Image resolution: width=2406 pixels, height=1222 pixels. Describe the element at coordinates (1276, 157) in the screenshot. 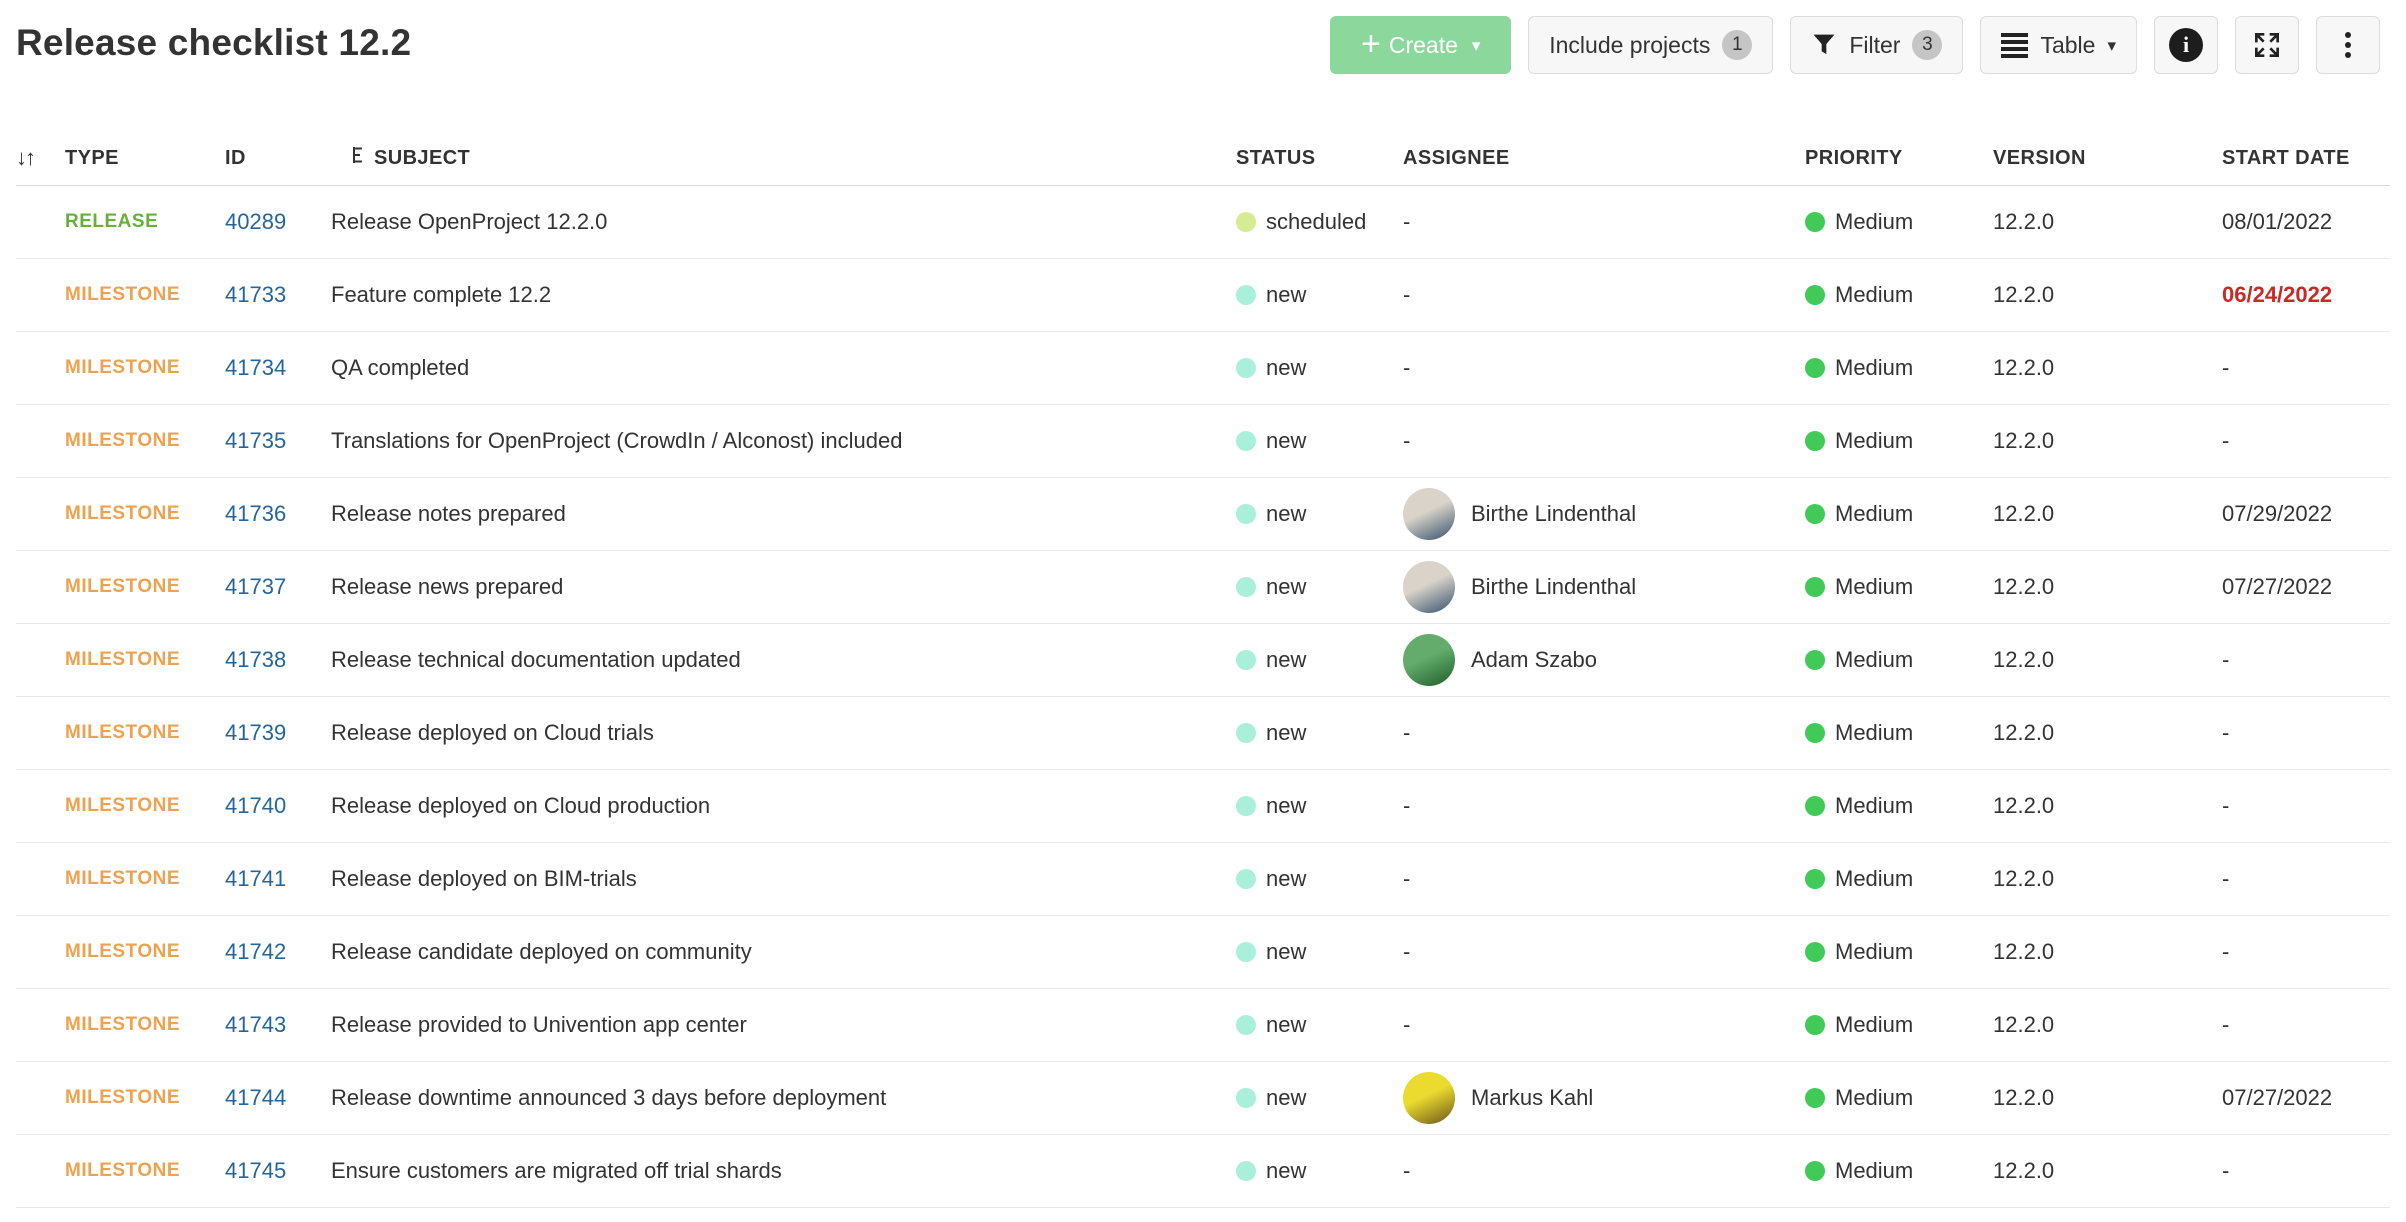

I see `column-header-status: STATUS` at that location.